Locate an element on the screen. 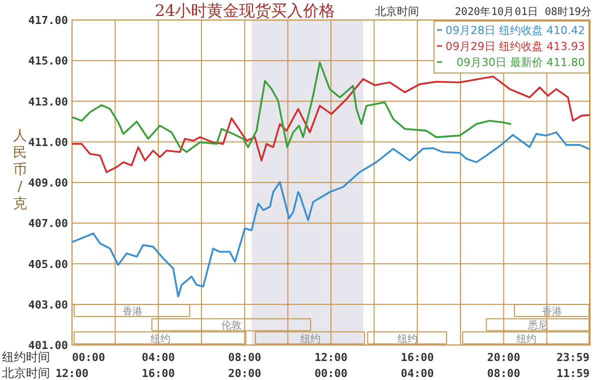  x-tick-label: 16:00 is located at coordinates (417, 357).